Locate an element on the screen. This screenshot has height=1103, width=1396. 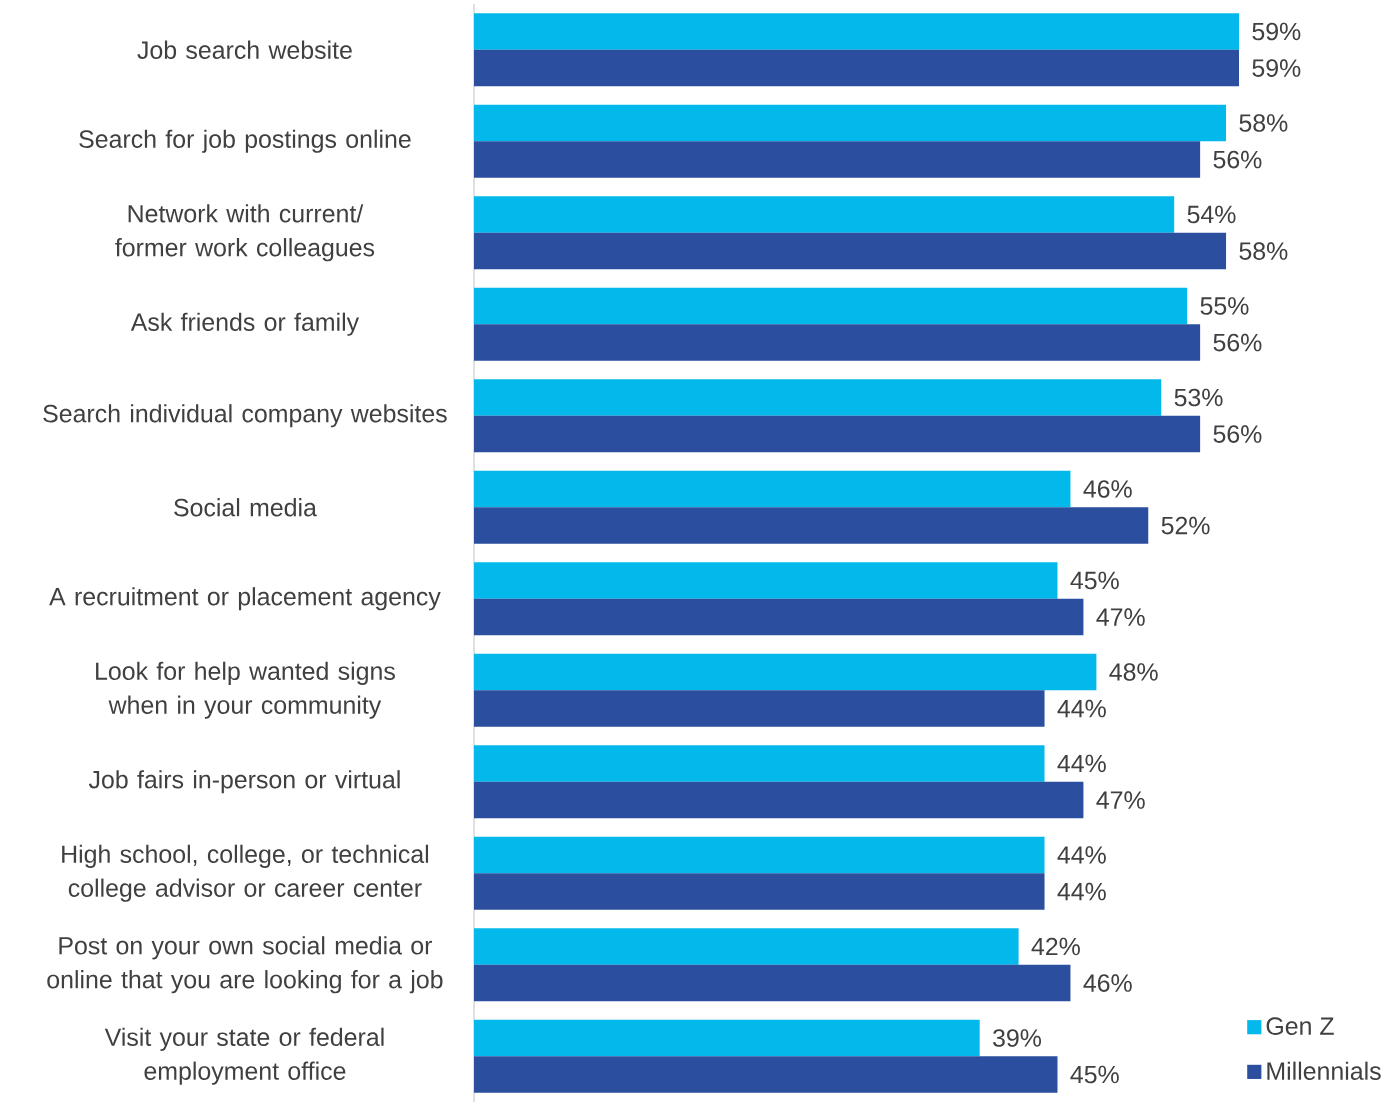
y-tick-label: Job fairs in-person or virtual is located at coordinates (244, 782).